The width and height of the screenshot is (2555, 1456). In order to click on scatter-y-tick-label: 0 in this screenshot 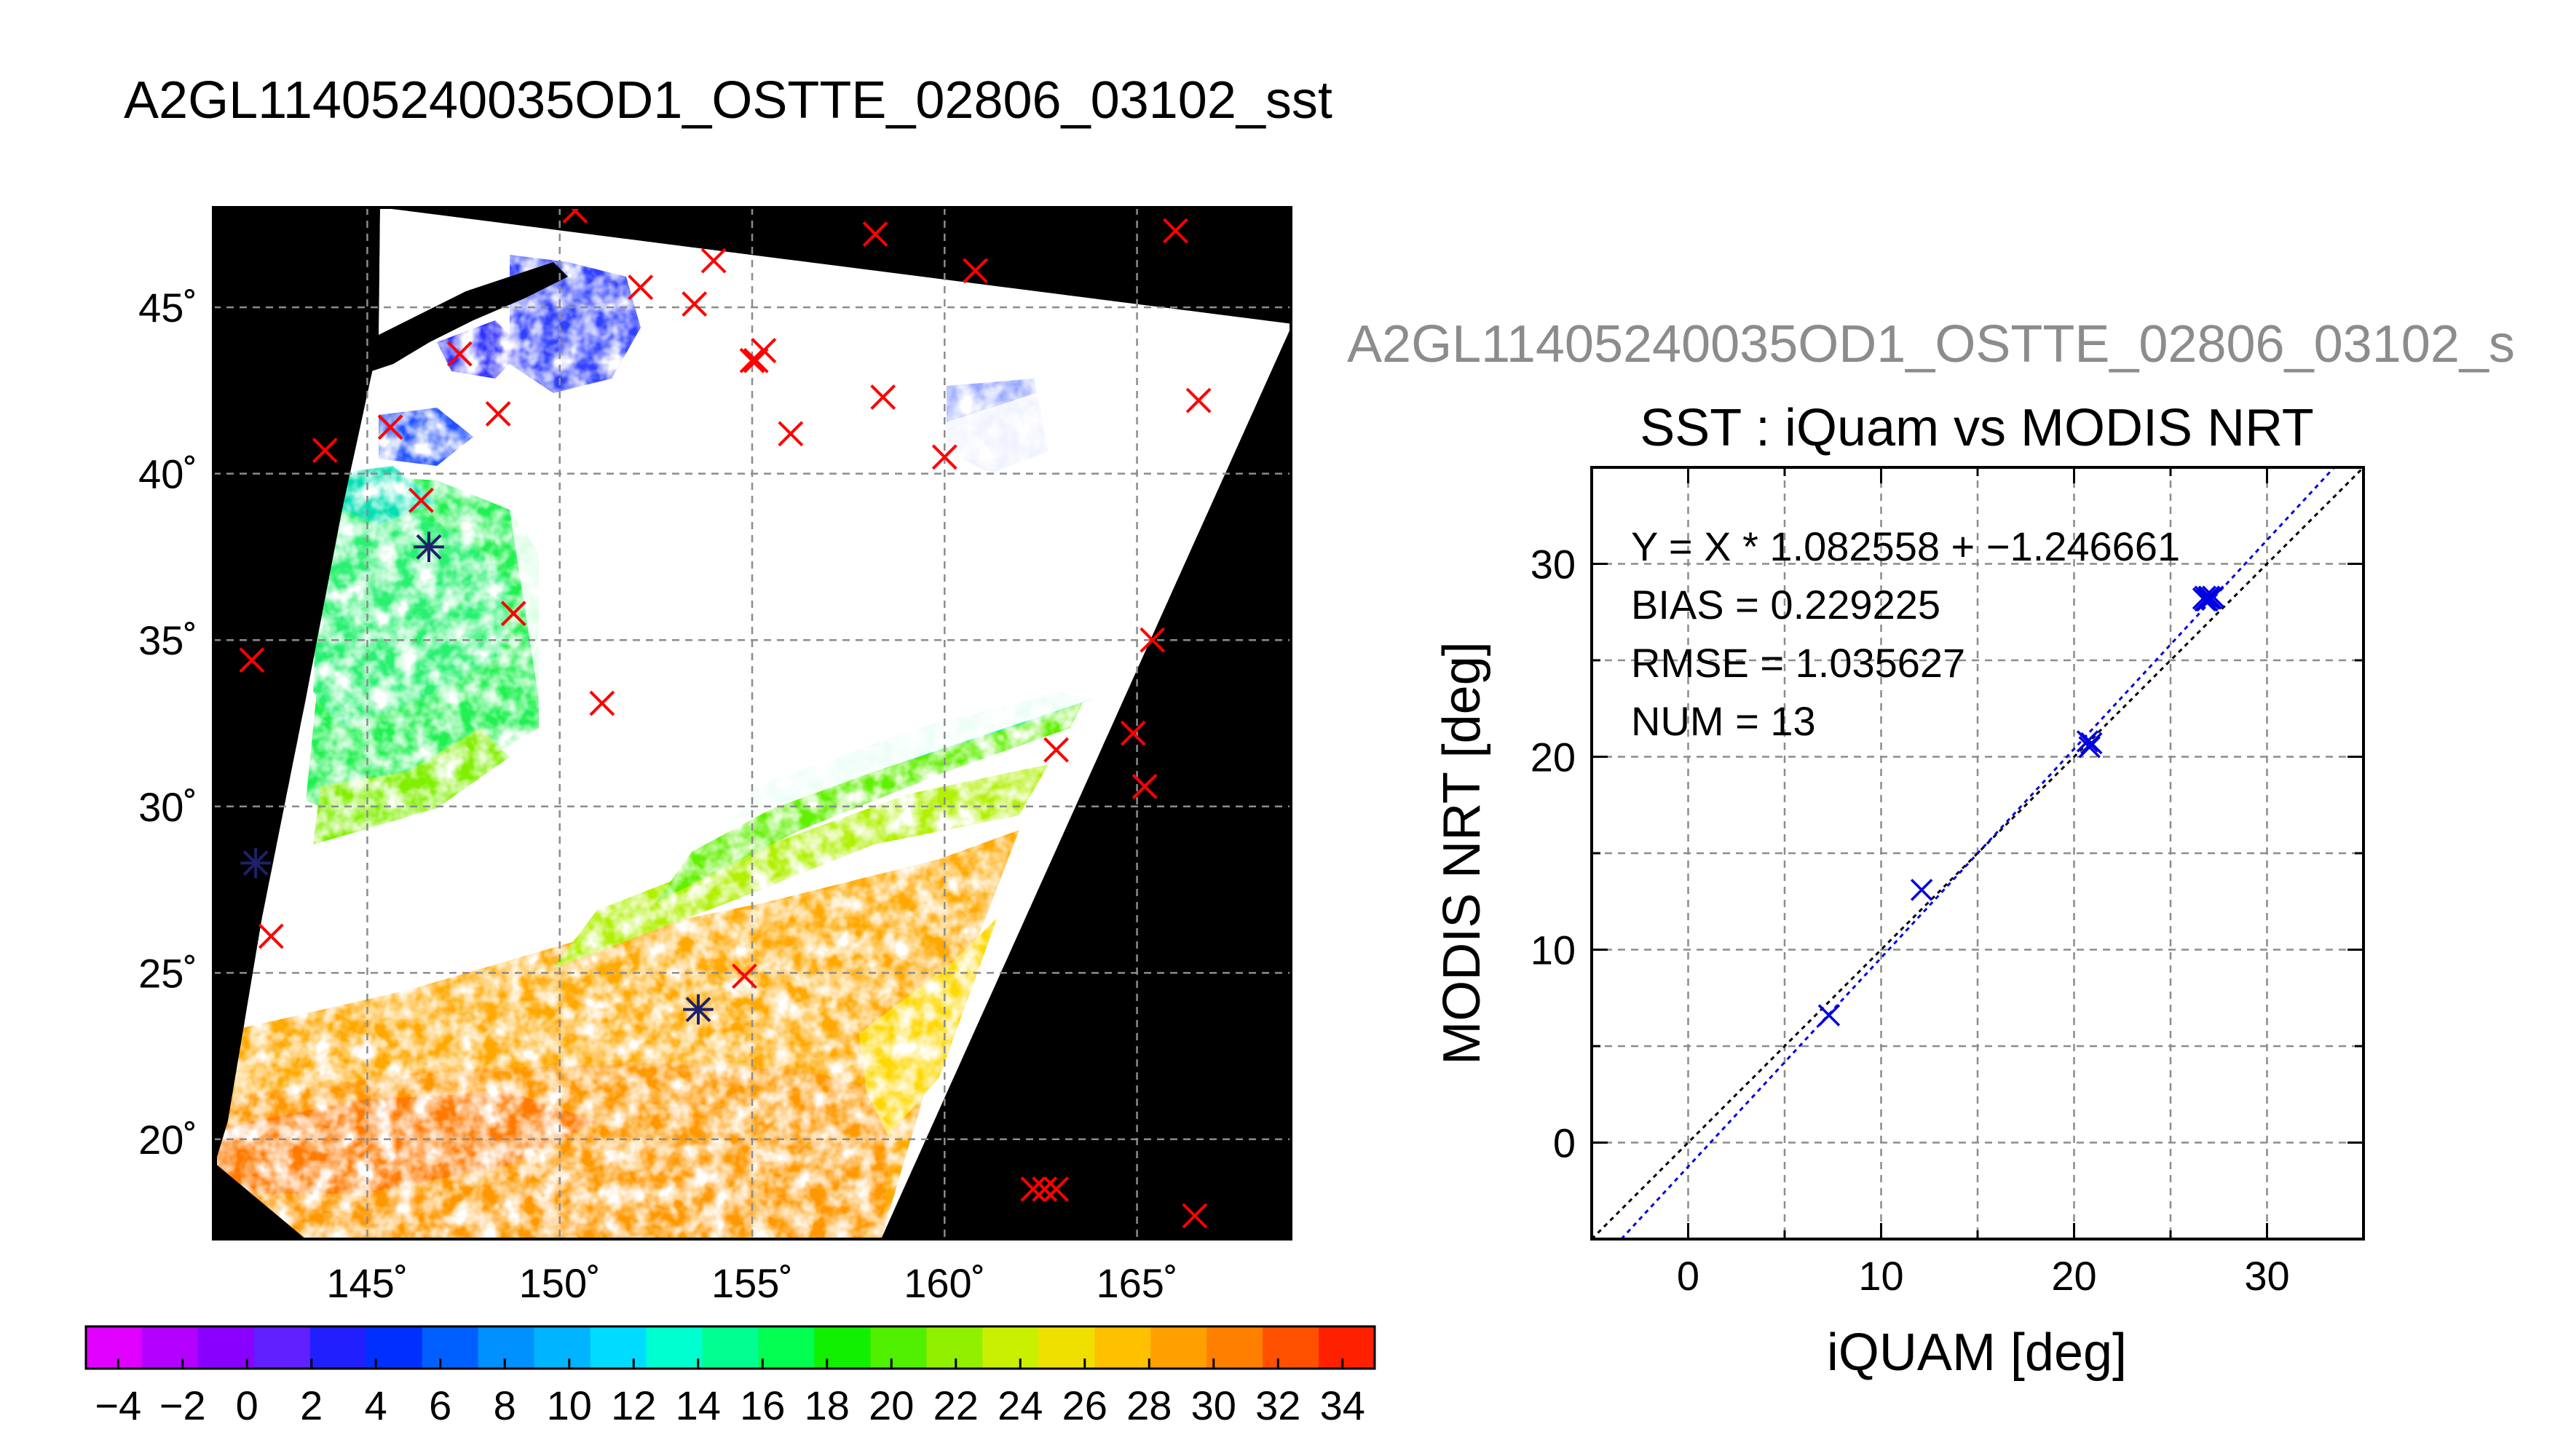, I will do `click(1564, 1143)`.